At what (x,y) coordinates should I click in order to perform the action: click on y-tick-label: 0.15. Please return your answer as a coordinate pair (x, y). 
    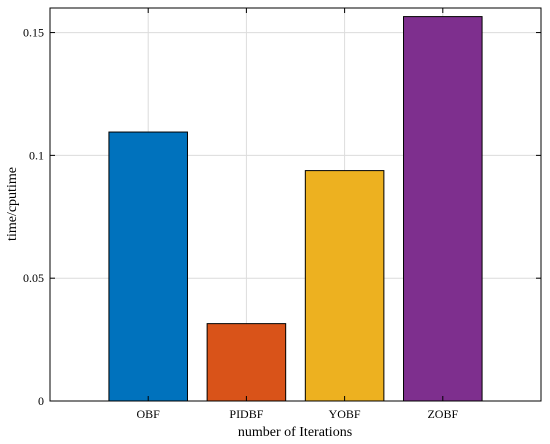
    Looking at the image, I should click on (33, 33).